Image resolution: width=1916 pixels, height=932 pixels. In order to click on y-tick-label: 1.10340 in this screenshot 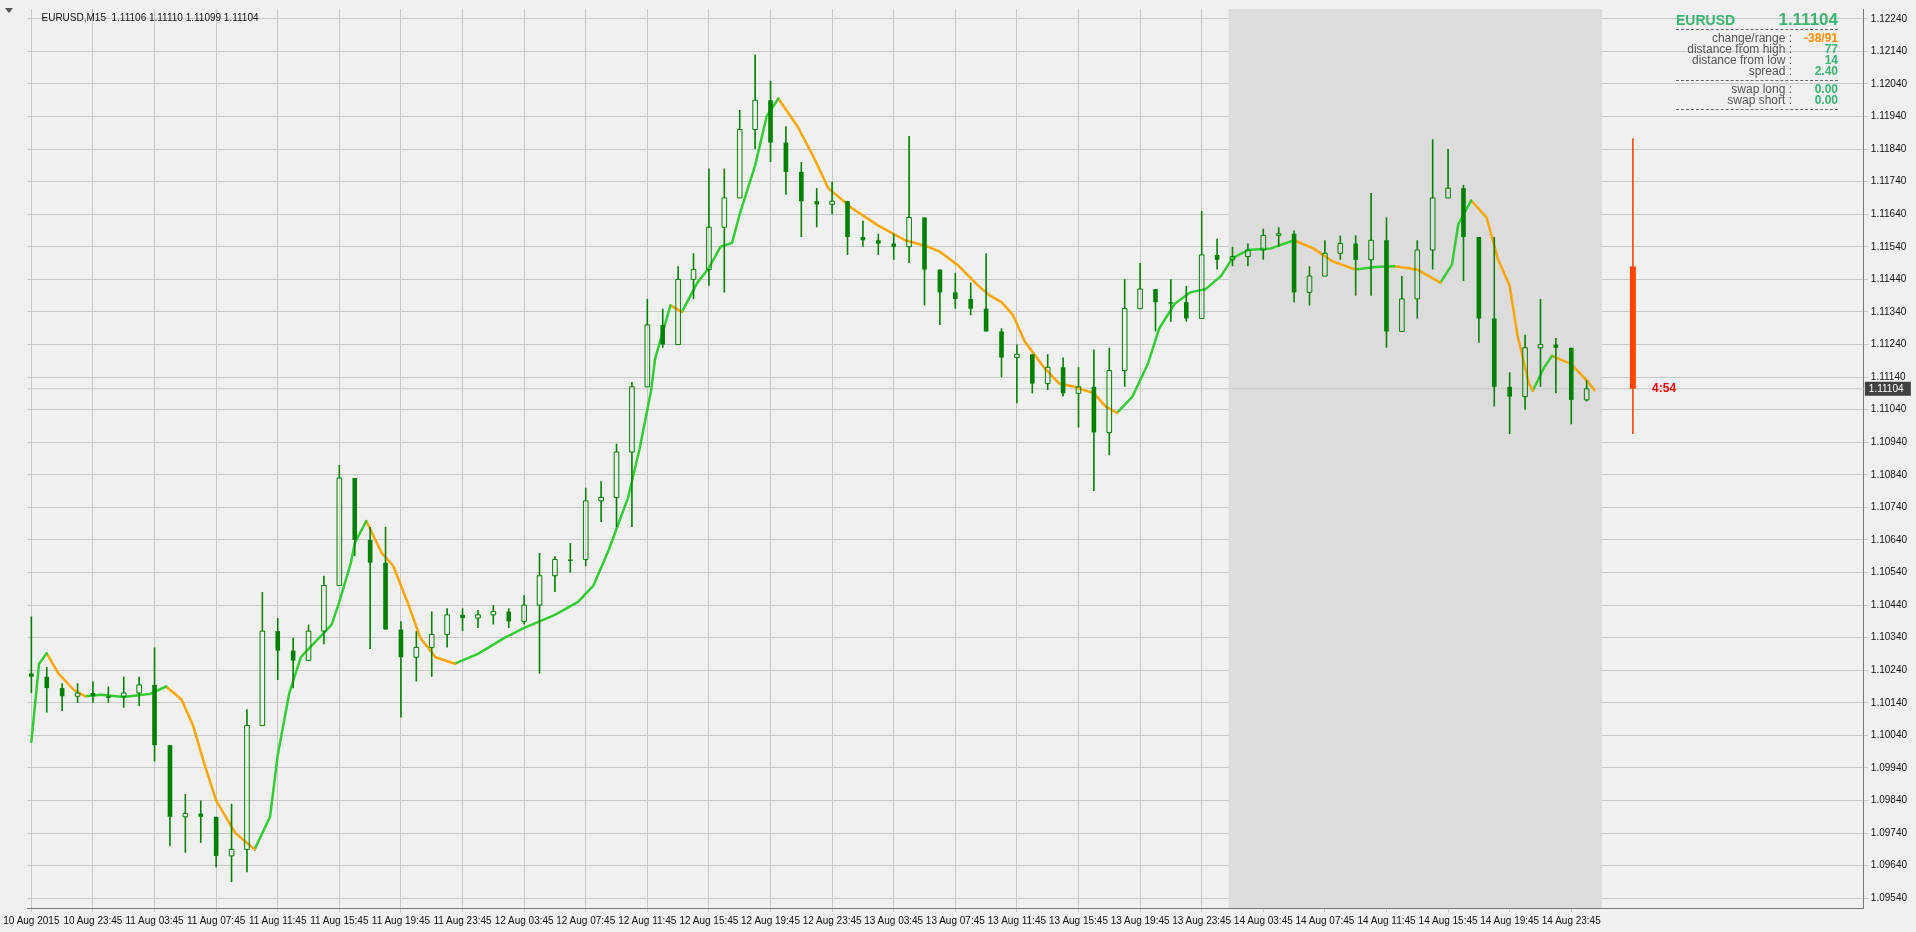, I will do `click(1889, 637)`.